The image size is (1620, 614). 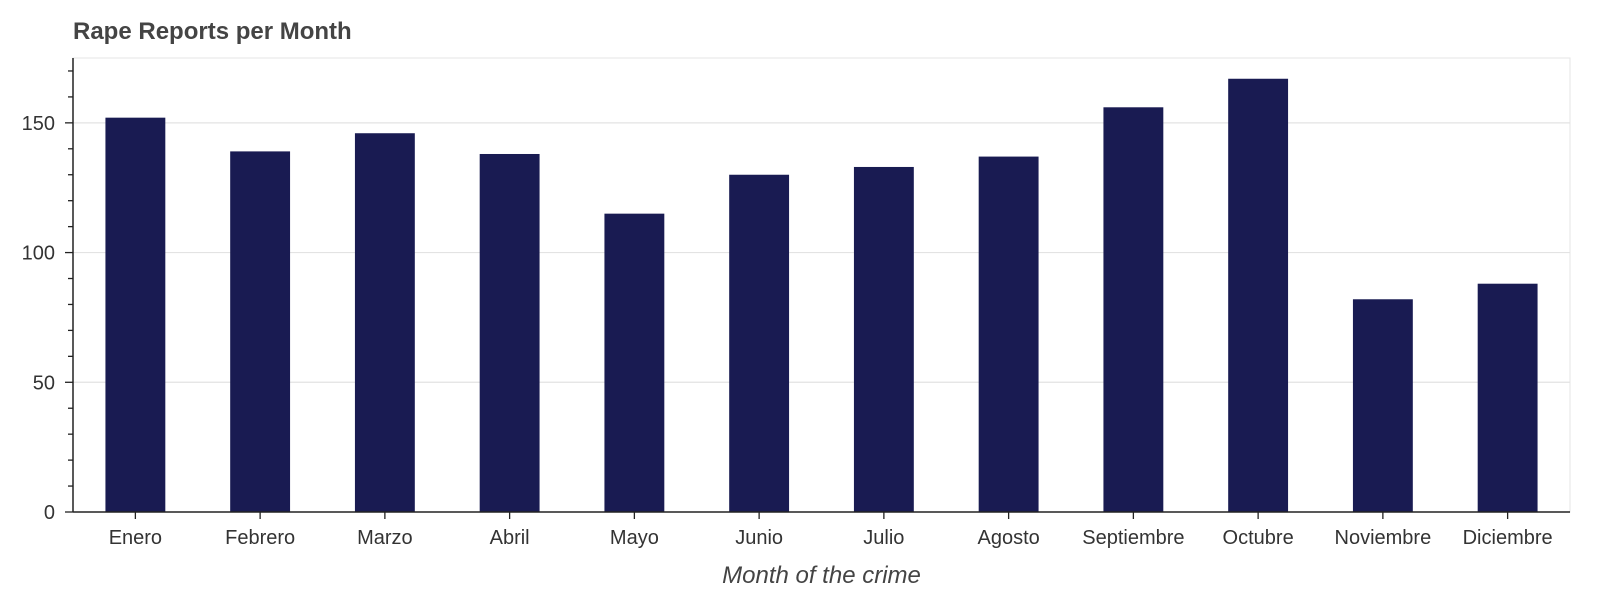 What do you see at coordinates (759, 343) in the screenshot?
I see `bar-junio` at bounding box center [759, 343].